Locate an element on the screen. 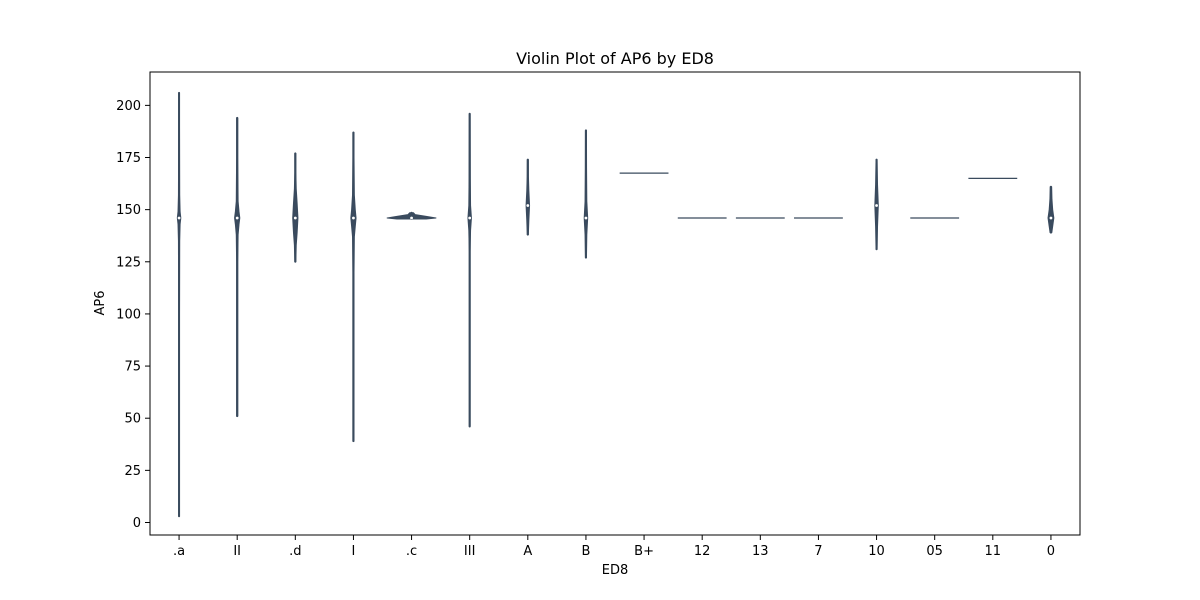 This screenshot has width=1200, height=600. violin-I is located at coordinates (353, 287).